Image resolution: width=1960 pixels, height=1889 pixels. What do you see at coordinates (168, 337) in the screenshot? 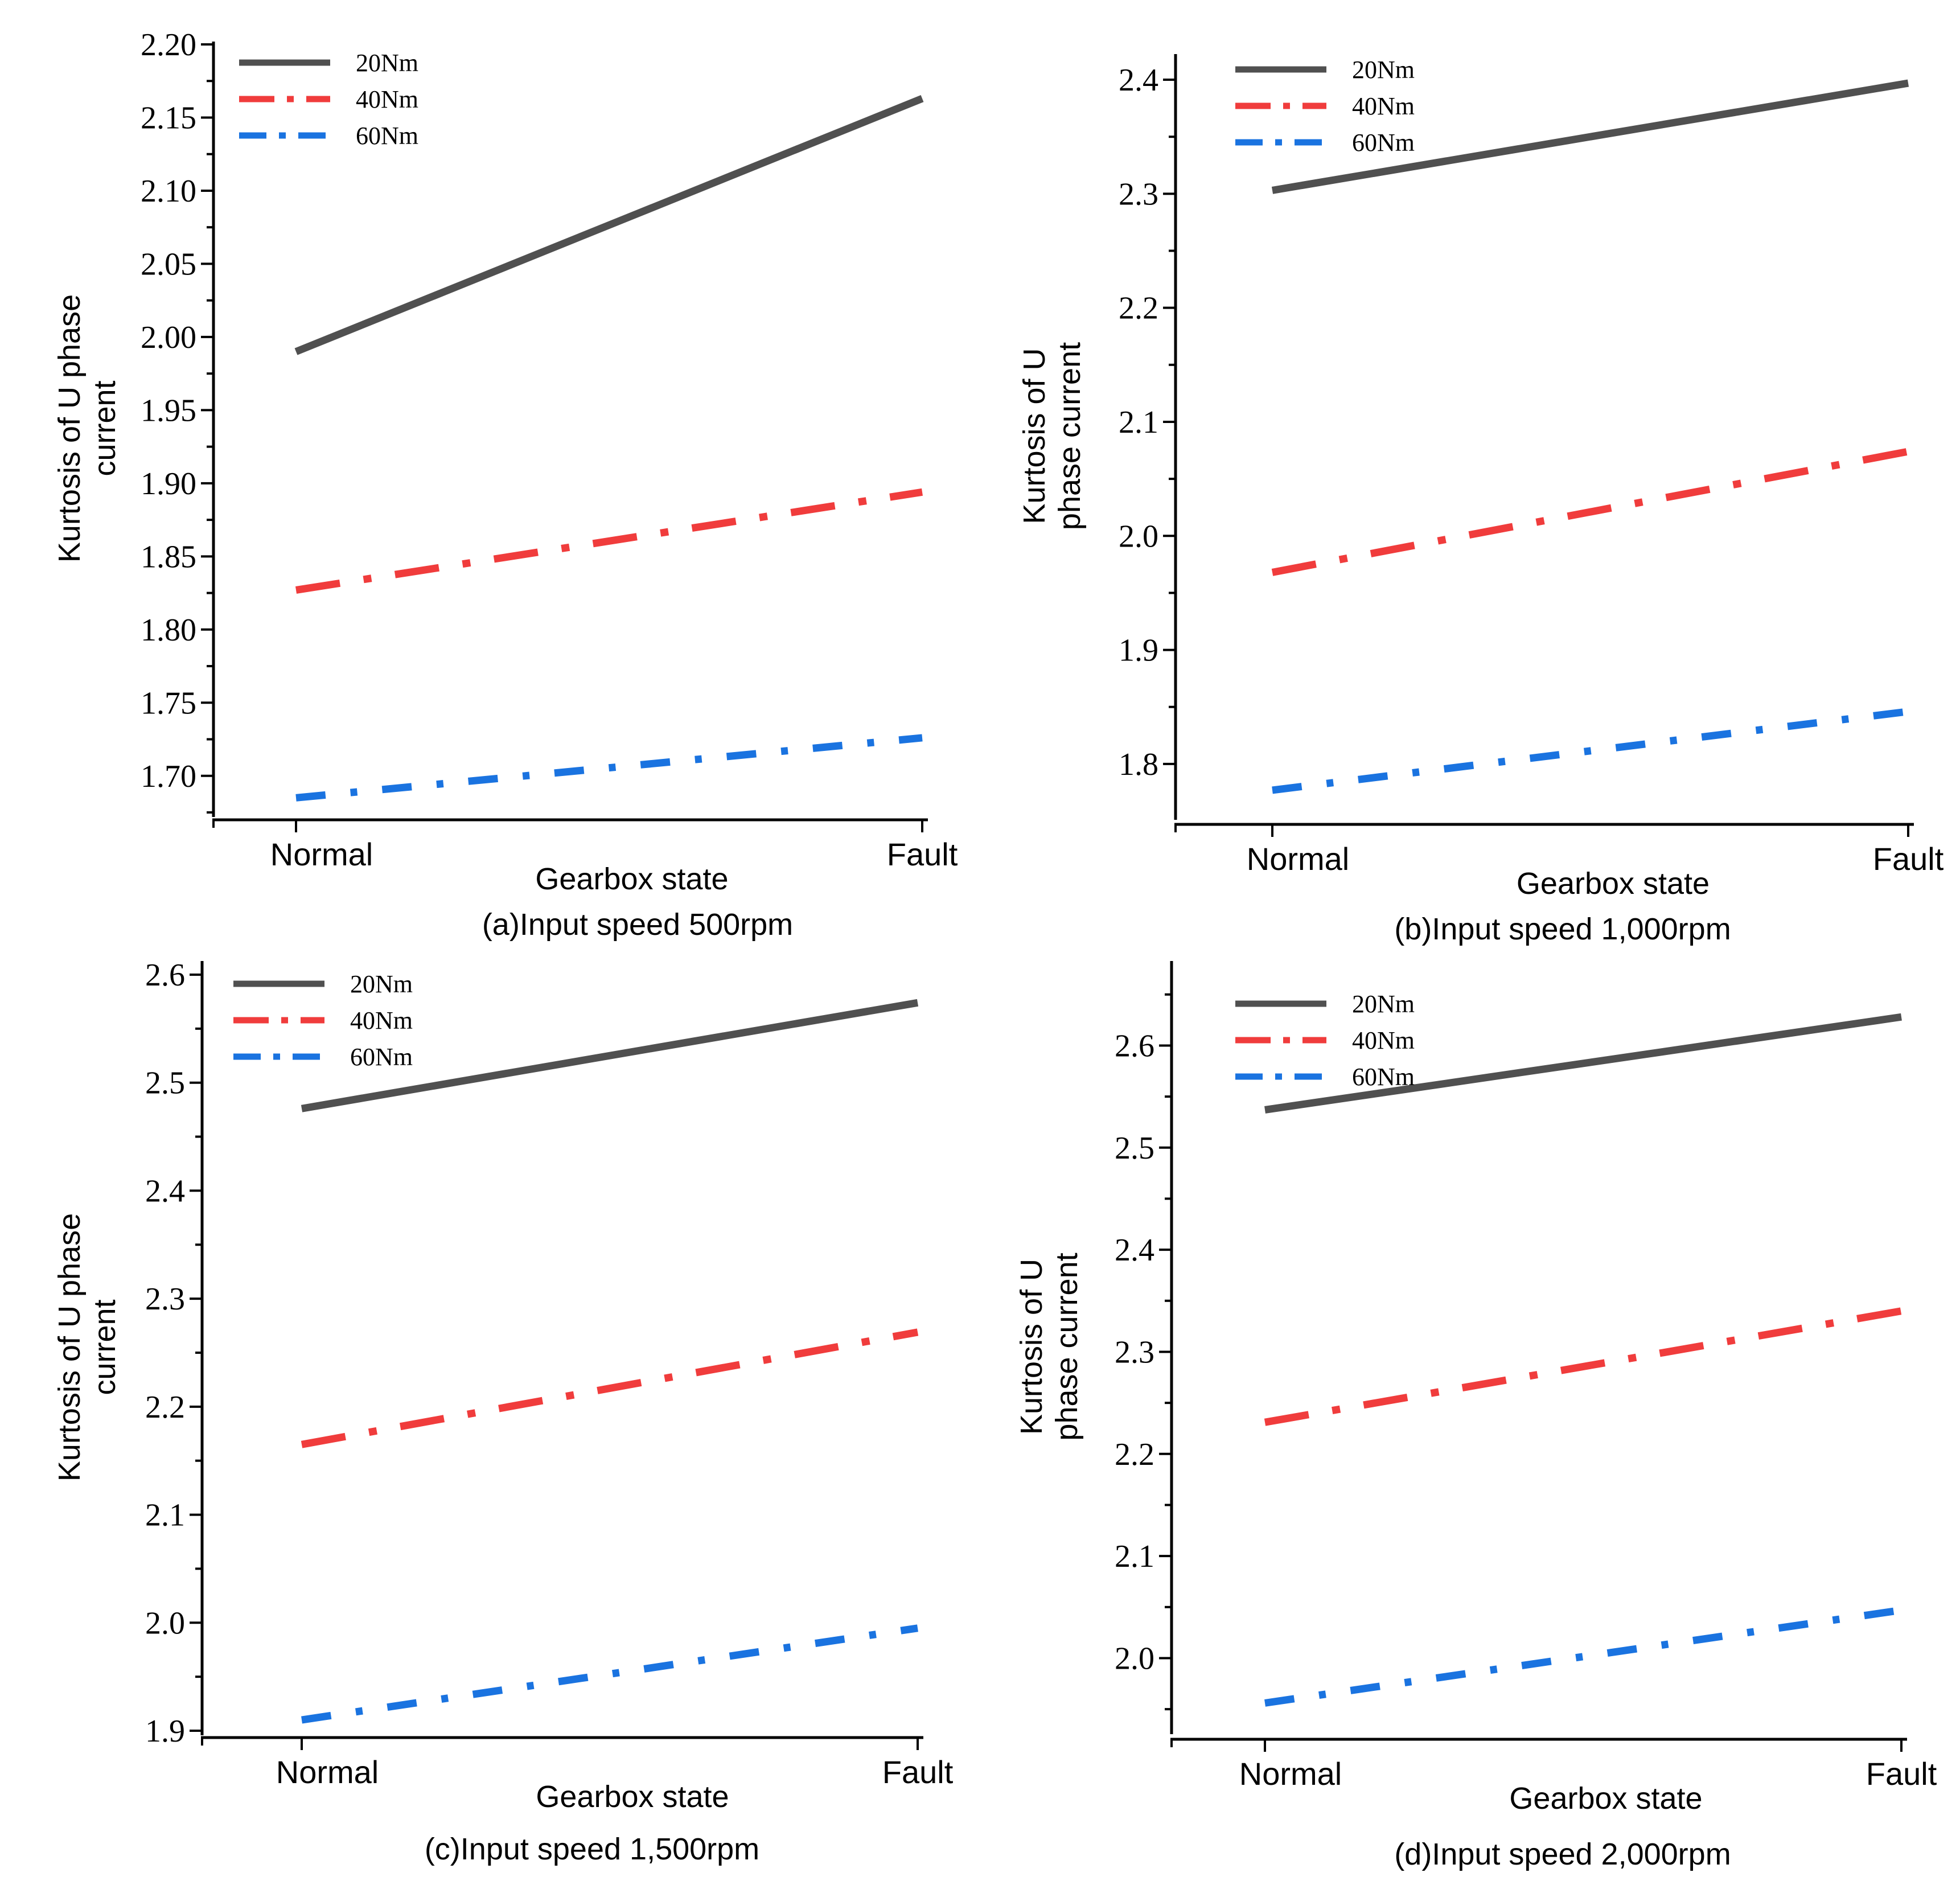
I see `y-tick-label: 2.00` at bounding box center [168, 337].